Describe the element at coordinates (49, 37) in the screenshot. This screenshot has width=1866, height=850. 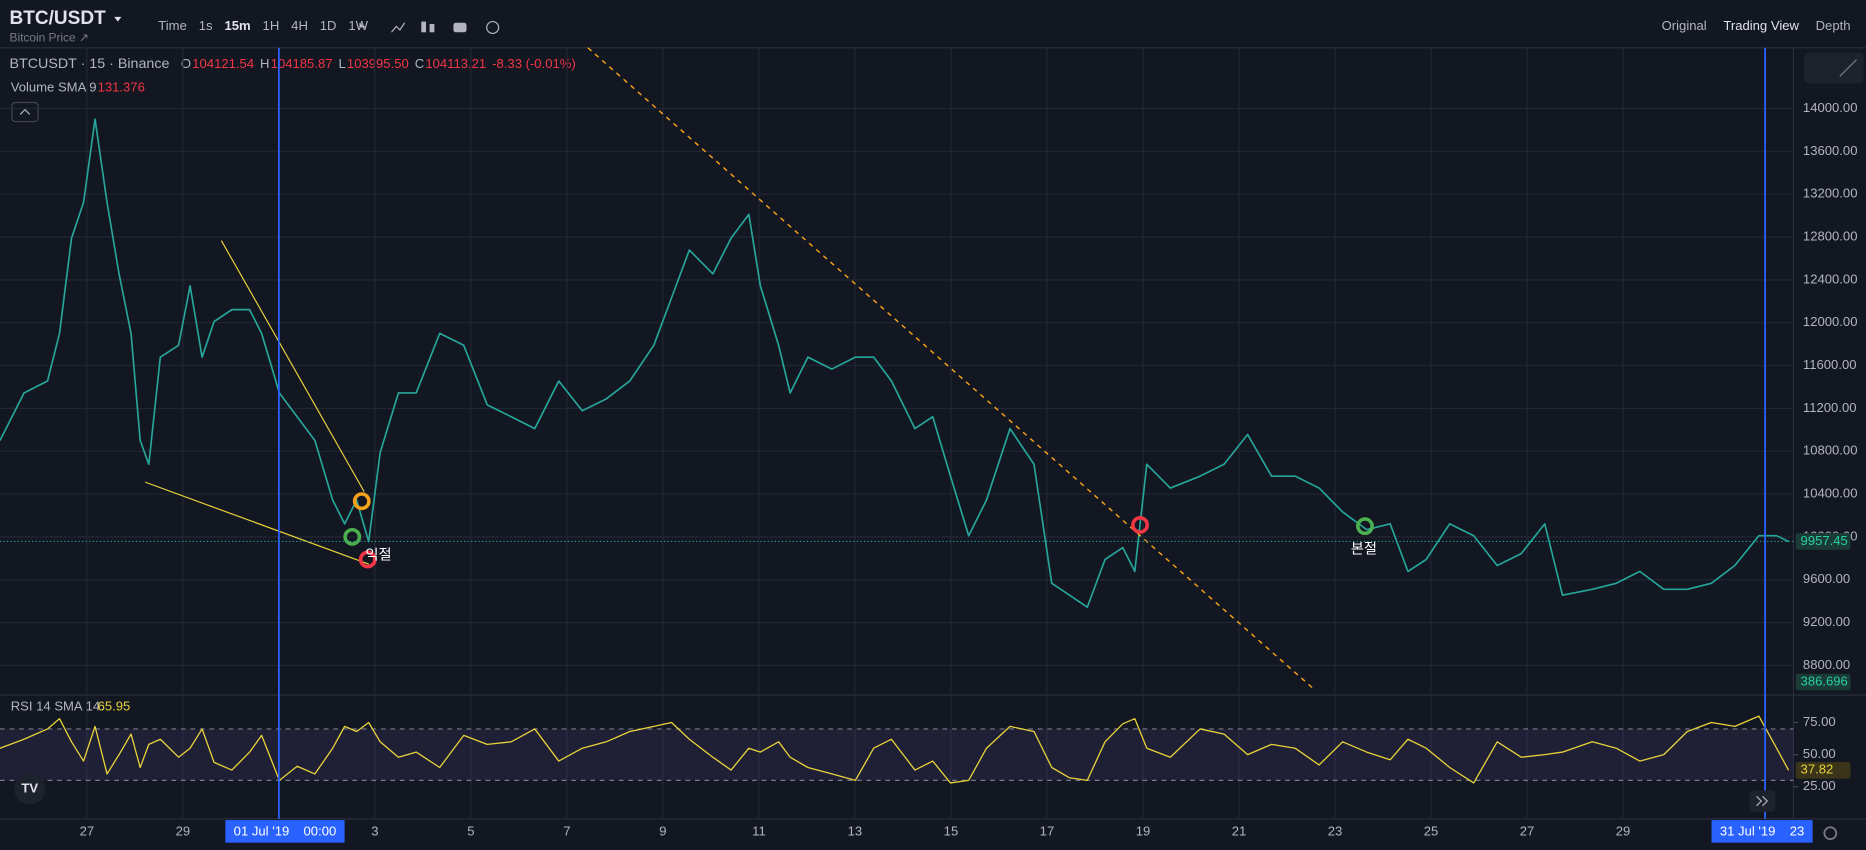
I see `subtitle: Bitcoin Price ↗` at that location.